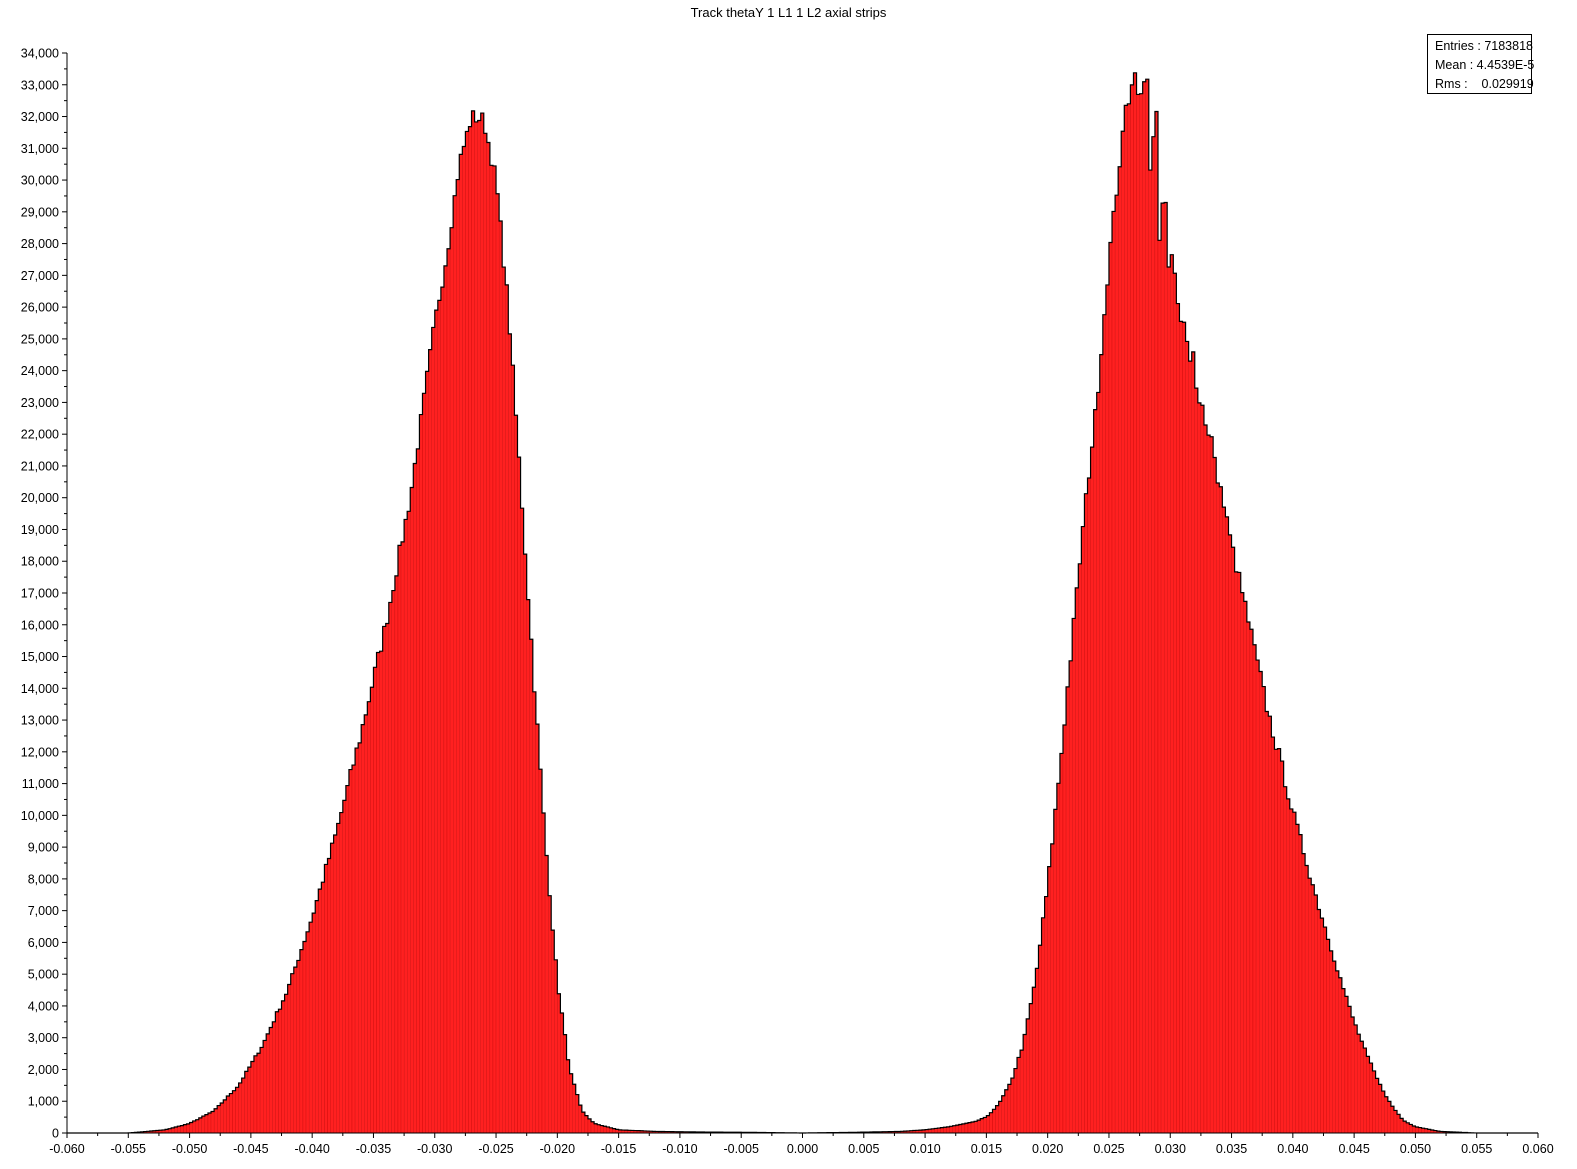 This screenshot has height=1169, width=1577. Describe the element at coordinates (40, 816) in the screenshot. I see `y-tick-label: 10,000` at that location.